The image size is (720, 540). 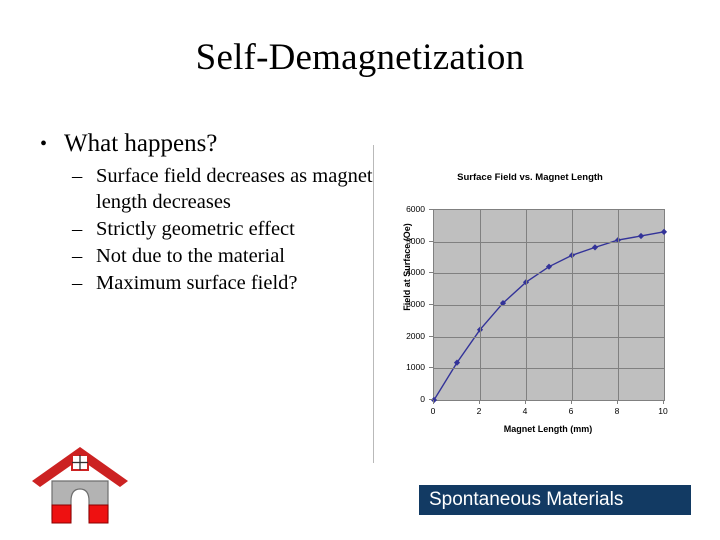 I want to click on chart-x-tick-label: 8, so click(x=617, y=411).